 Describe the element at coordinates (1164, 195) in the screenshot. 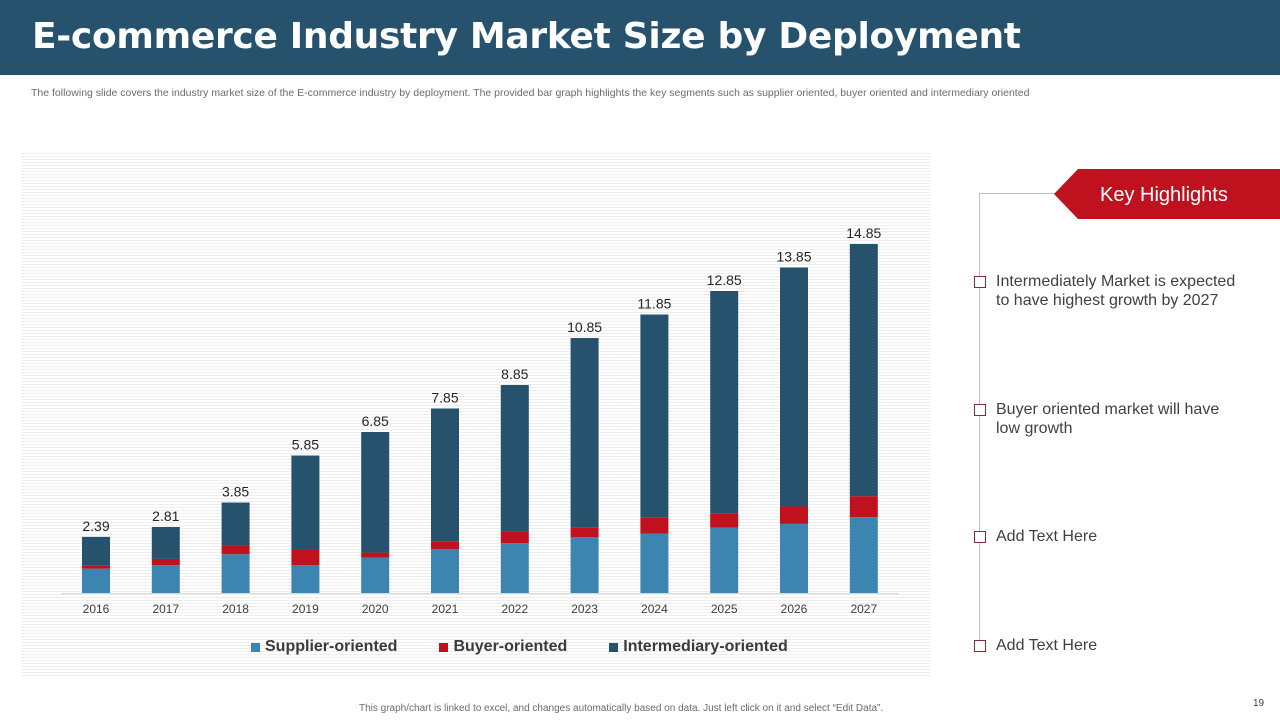

I see `key-highlights-title: Key Highlights` at that location.